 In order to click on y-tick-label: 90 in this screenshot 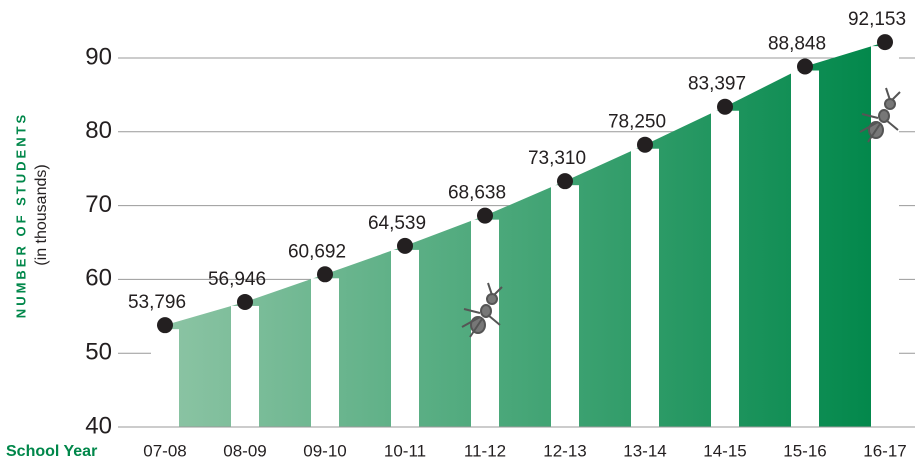, I will do `click(98, 56)`.